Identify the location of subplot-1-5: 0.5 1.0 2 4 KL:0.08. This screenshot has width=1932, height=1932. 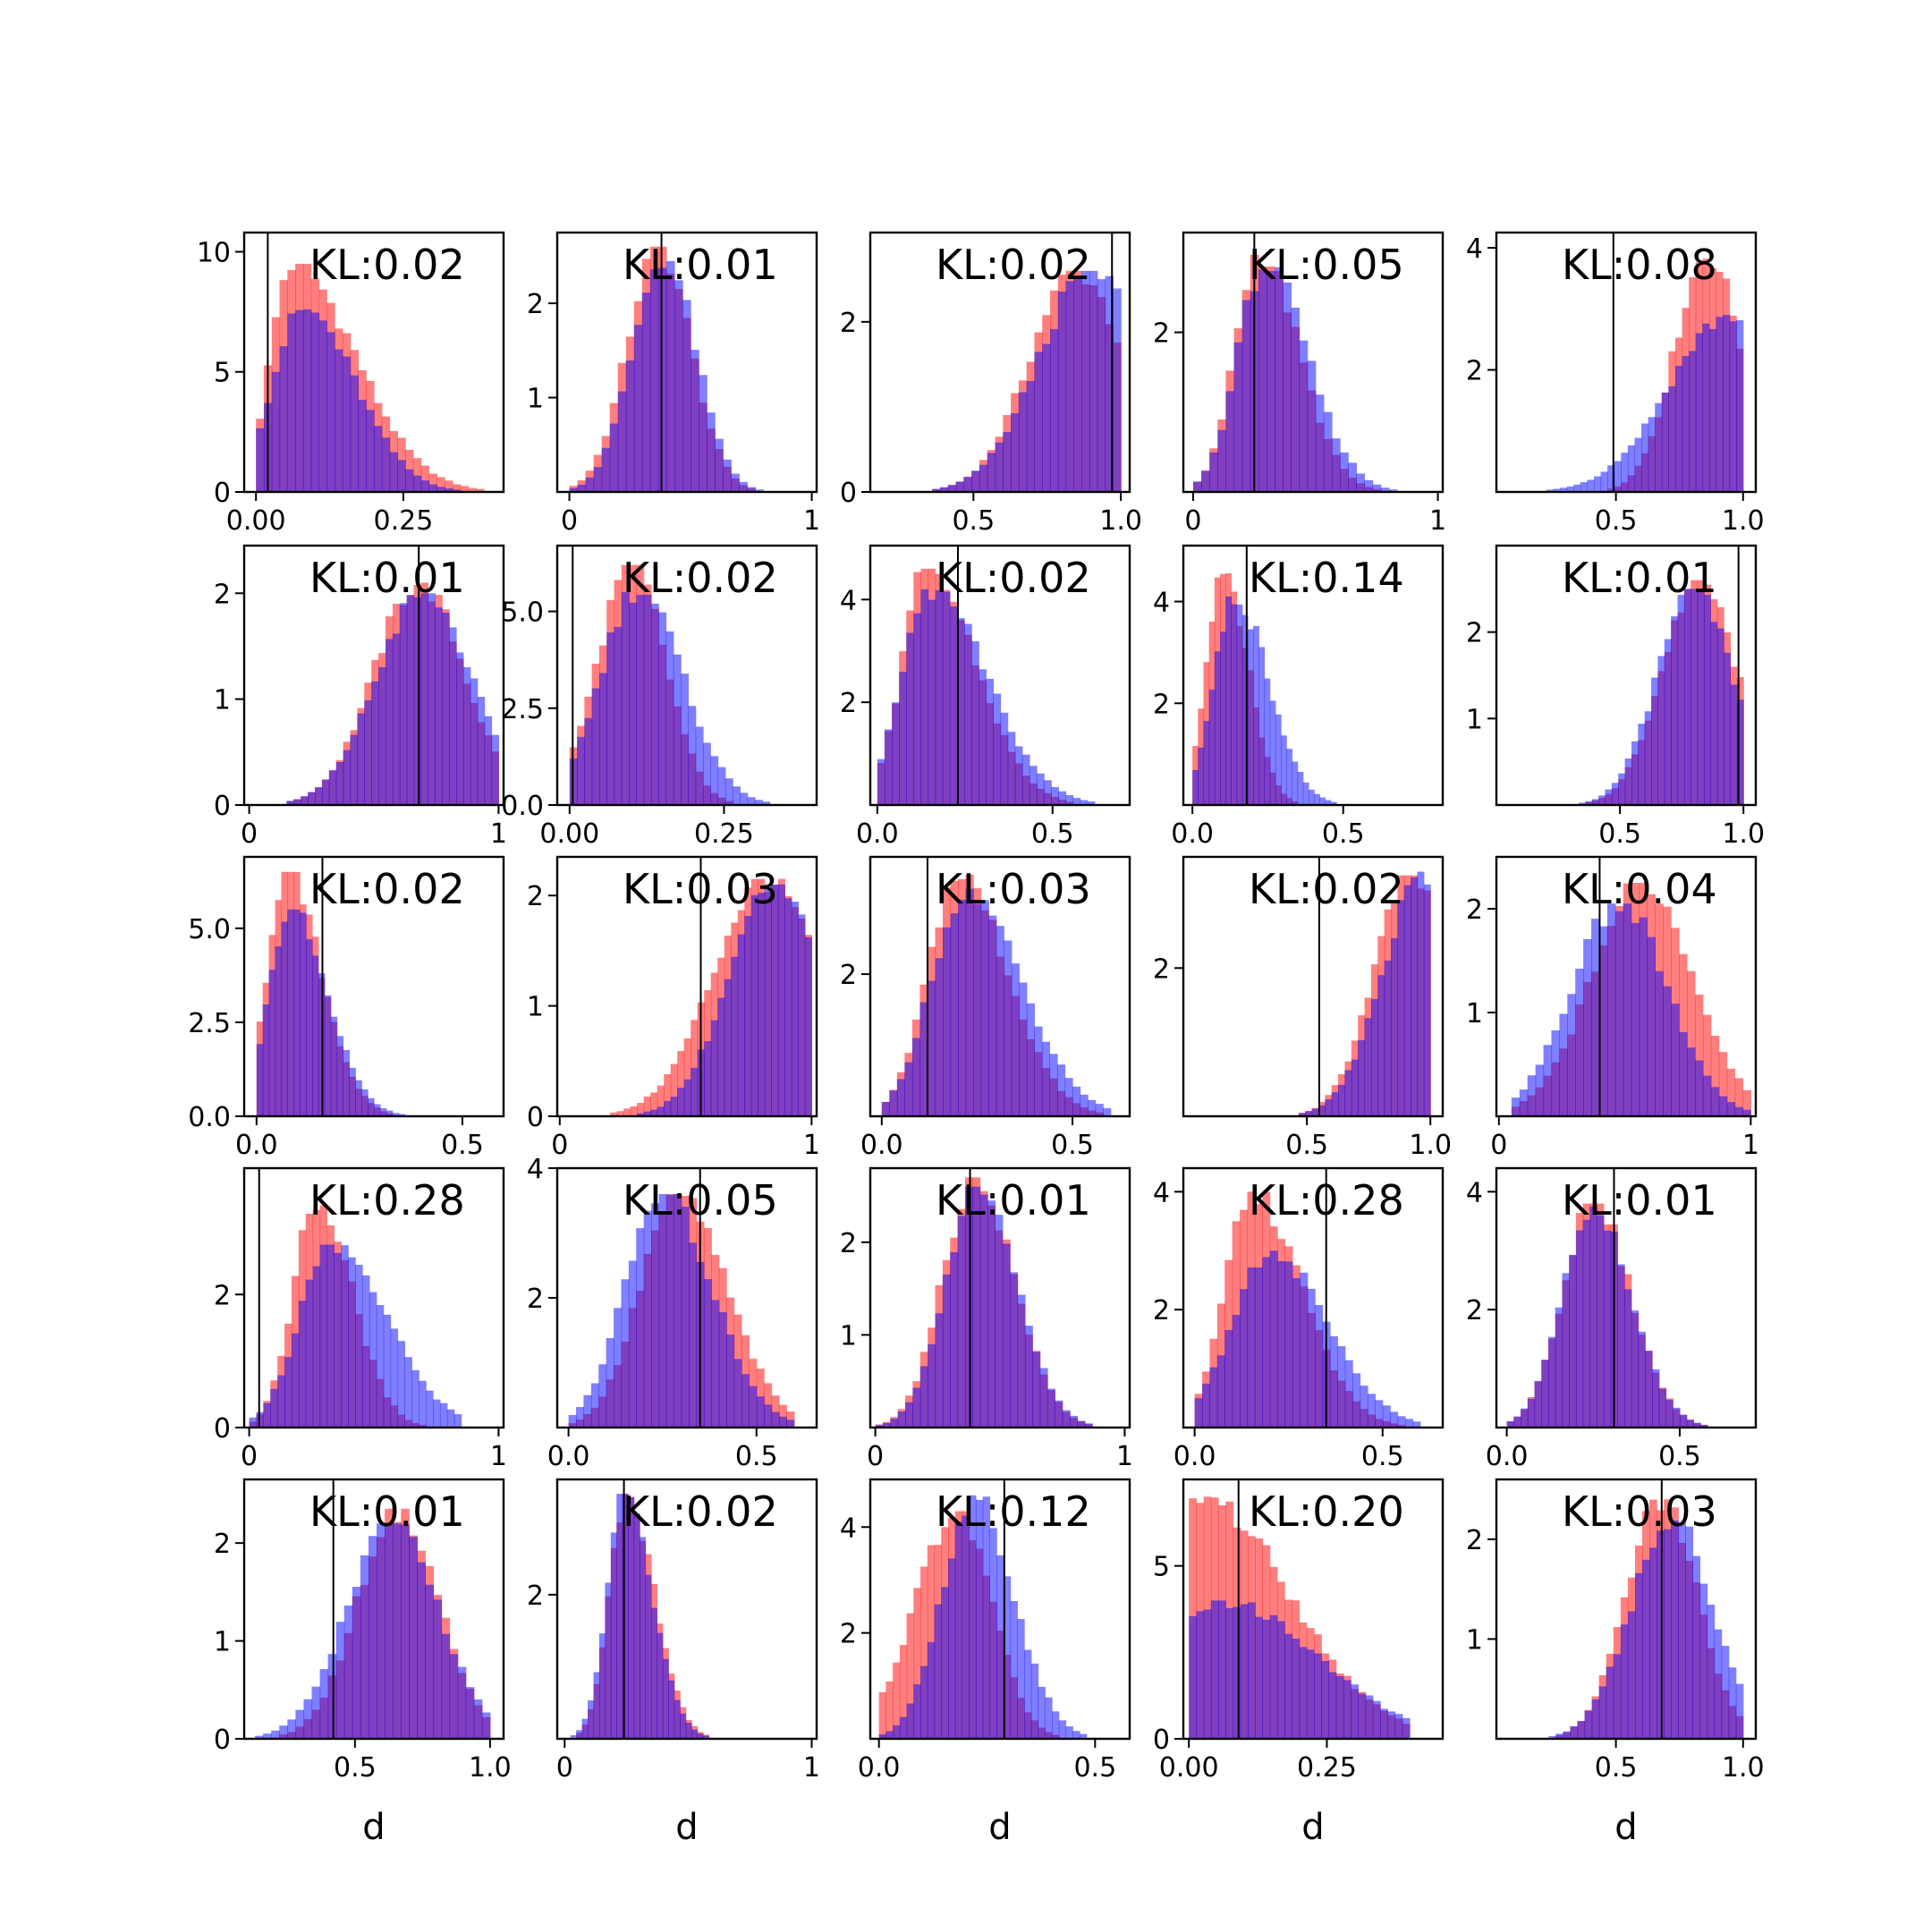
(1615, 384).